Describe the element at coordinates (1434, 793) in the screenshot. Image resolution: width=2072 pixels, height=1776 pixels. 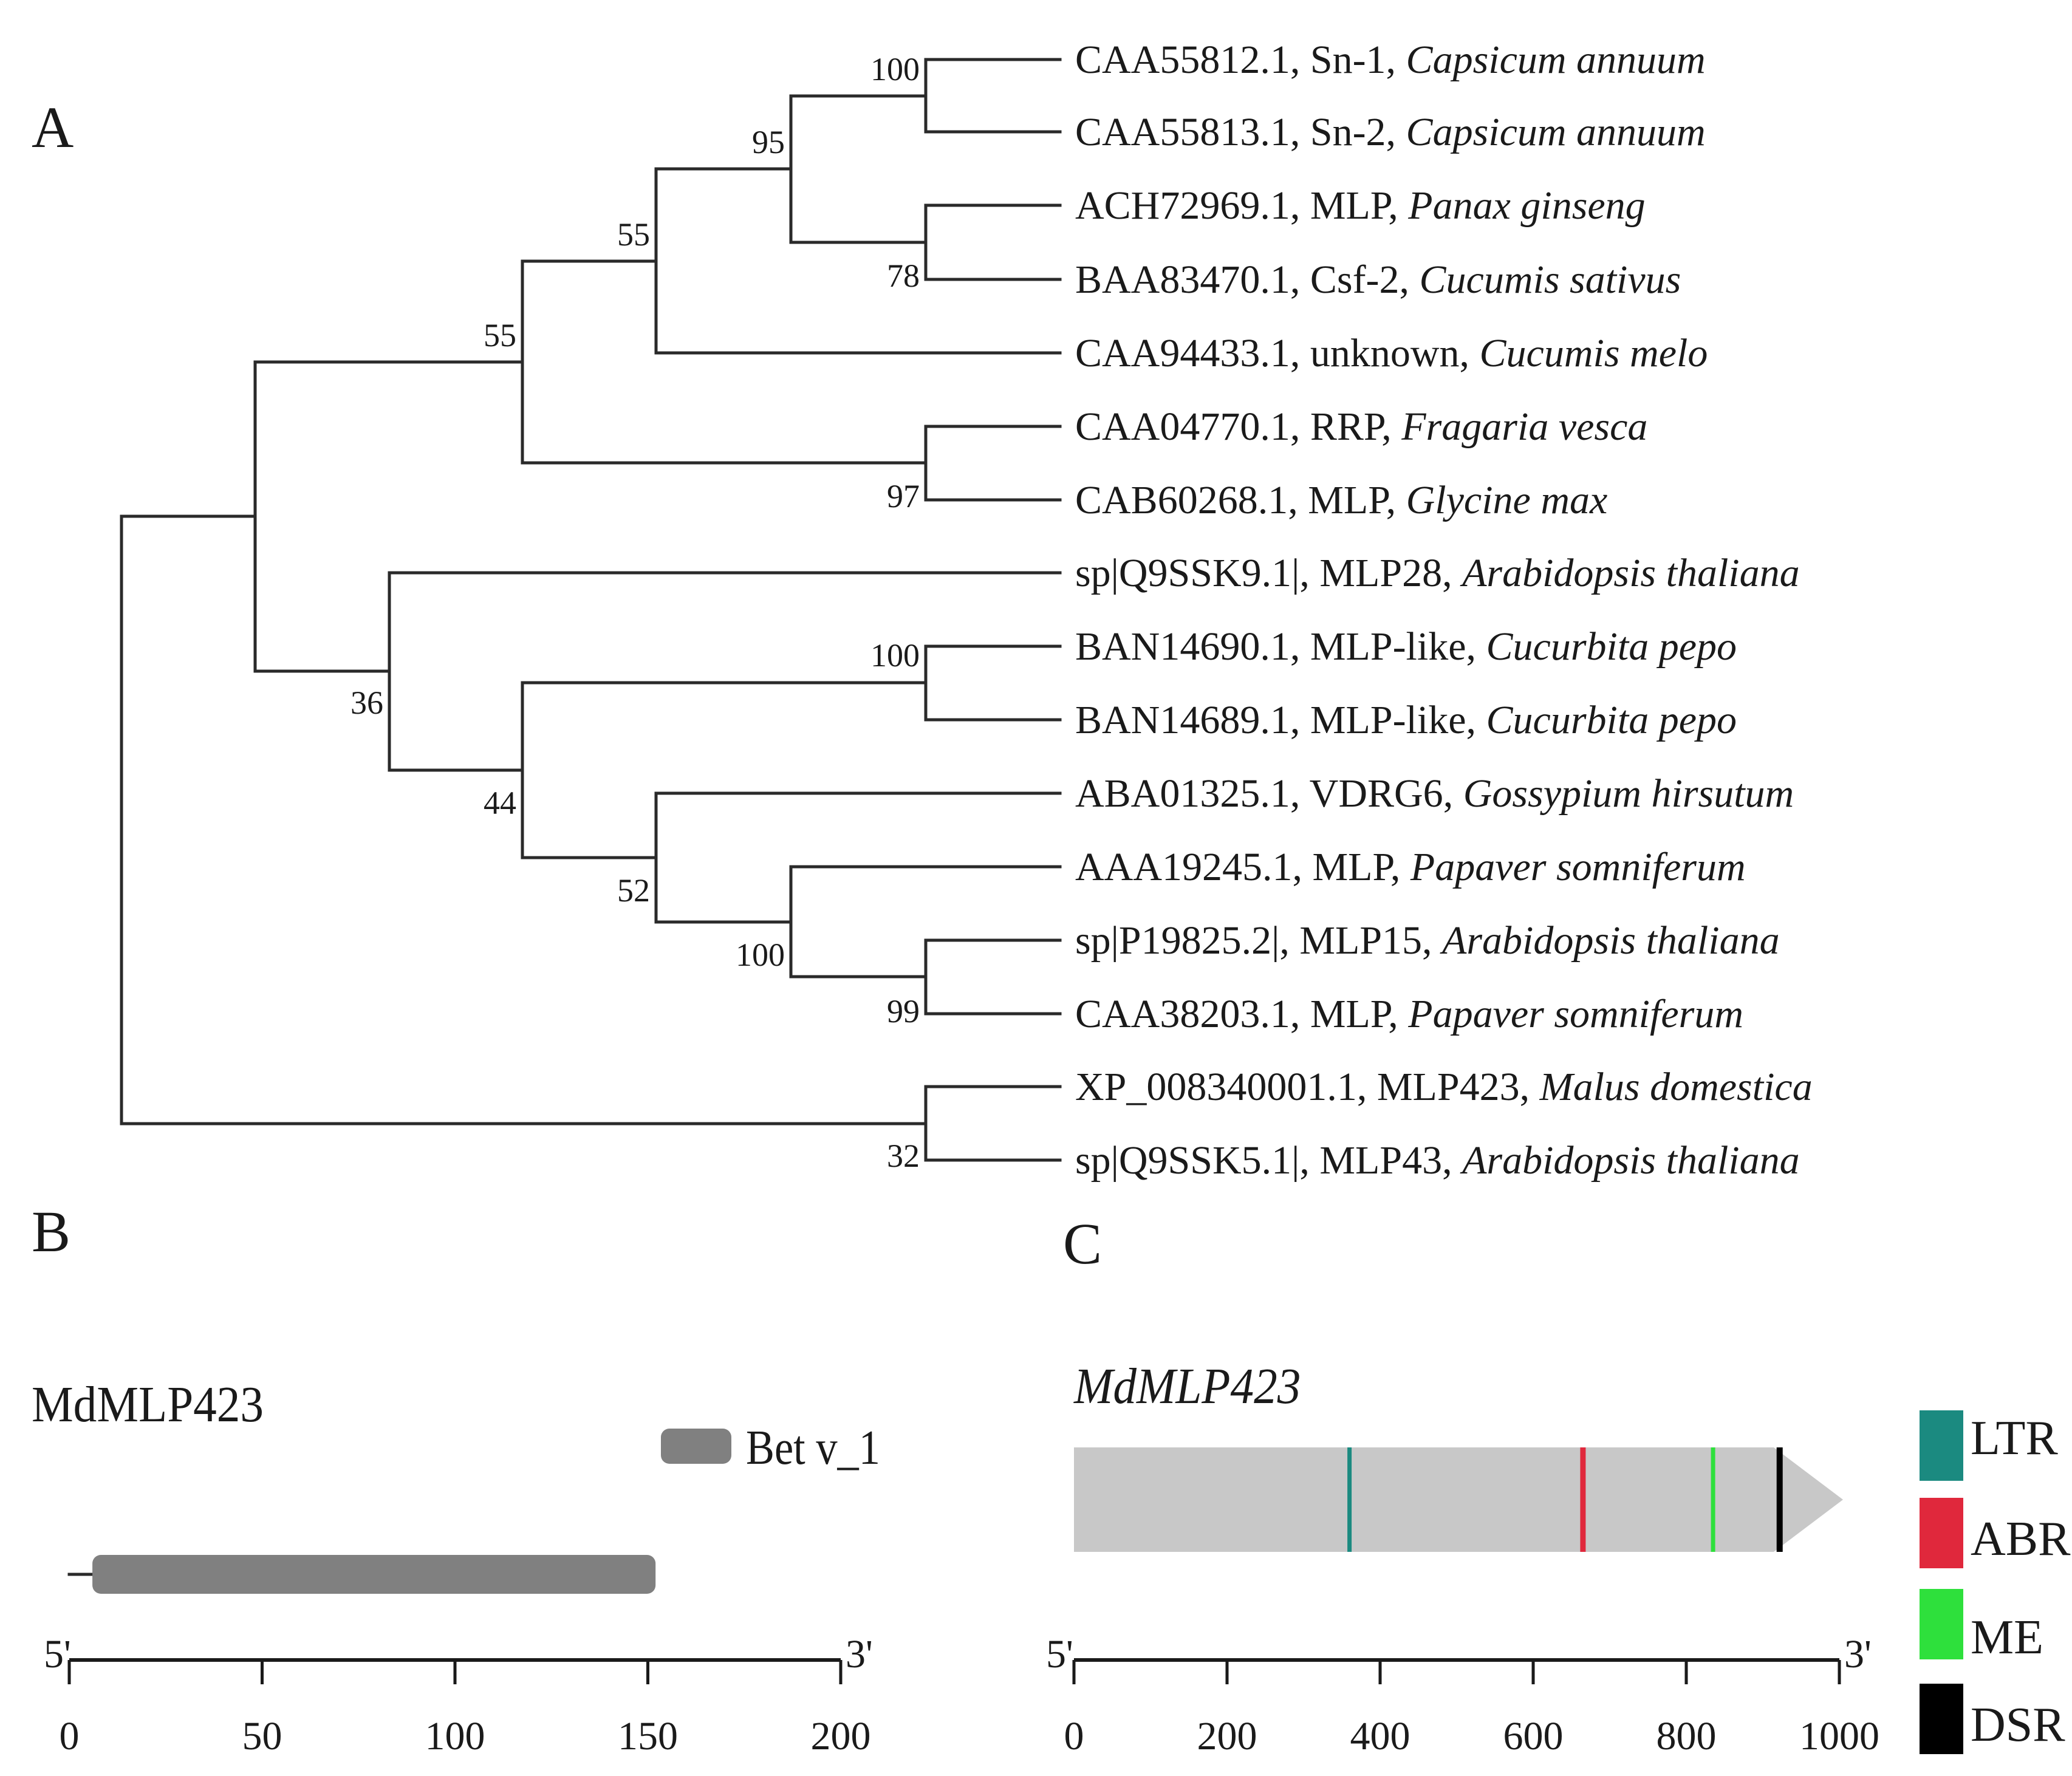
I see `leaf-label: ABA01325.1, VDRG6, Gossypium hirsutum` at that location.